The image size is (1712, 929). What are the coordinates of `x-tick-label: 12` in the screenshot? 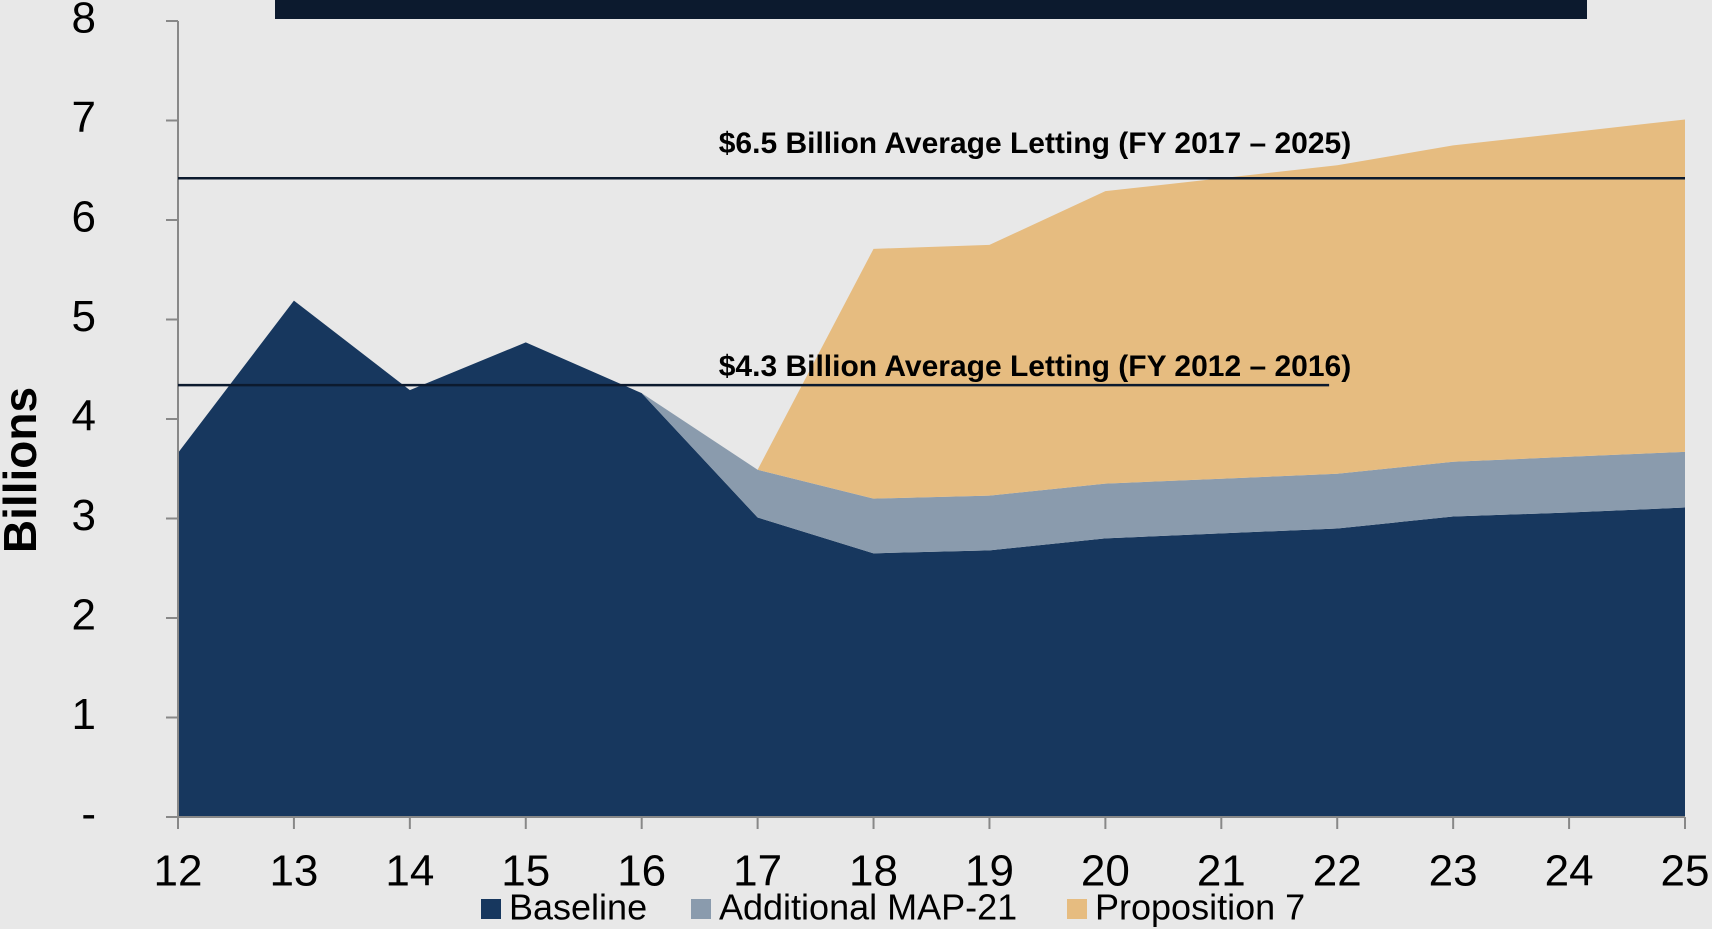 It's located at (178, 871).